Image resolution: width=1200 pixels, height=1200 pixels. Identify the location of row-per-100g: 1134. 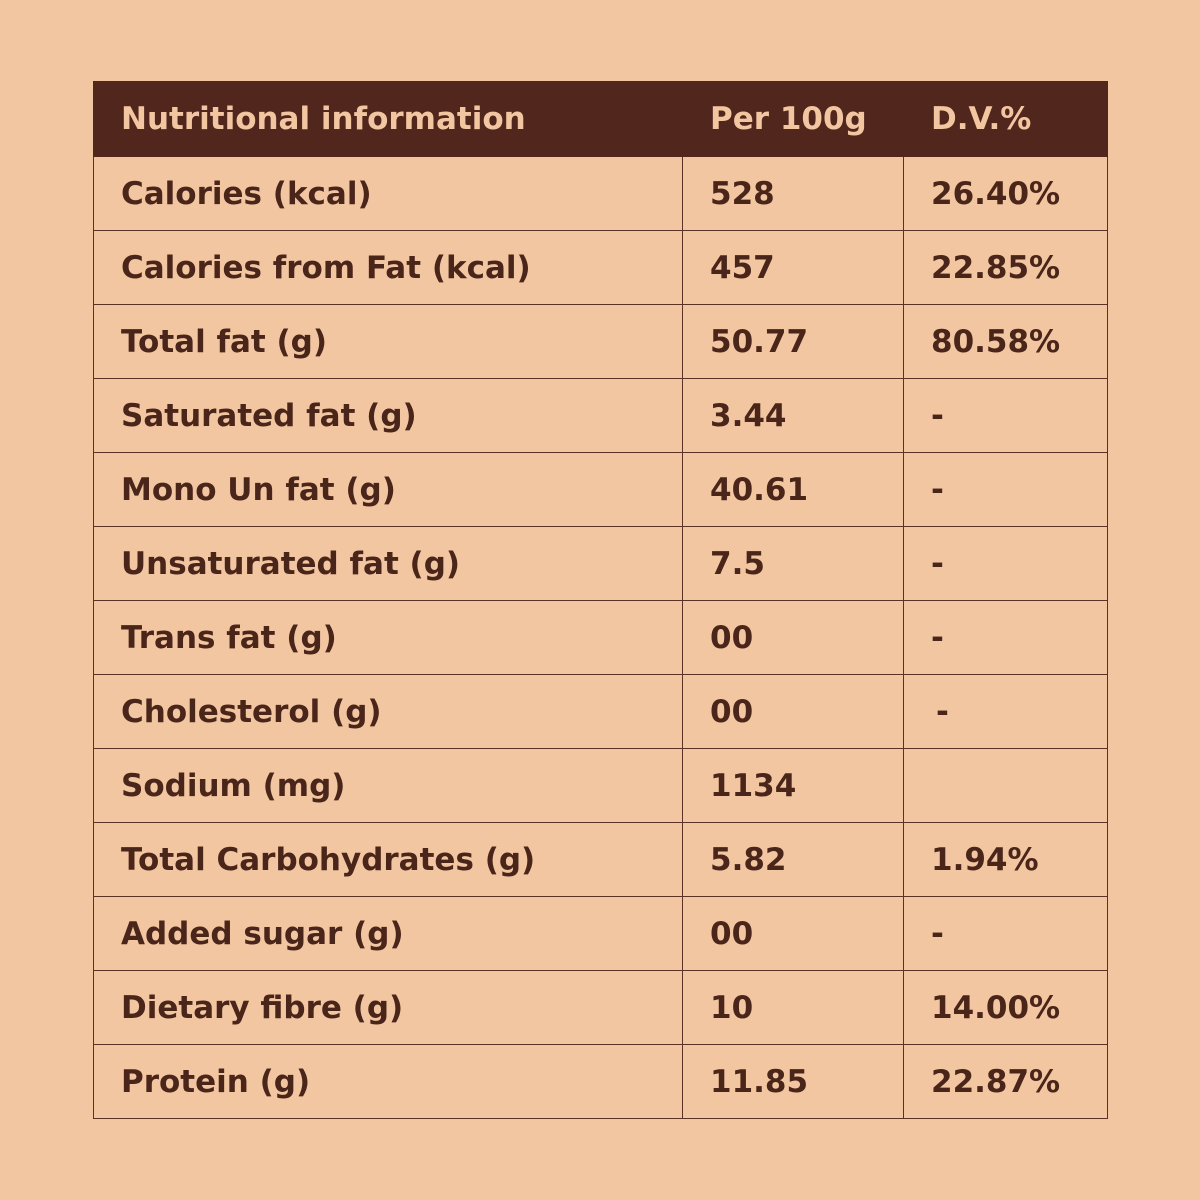
(793, 785).